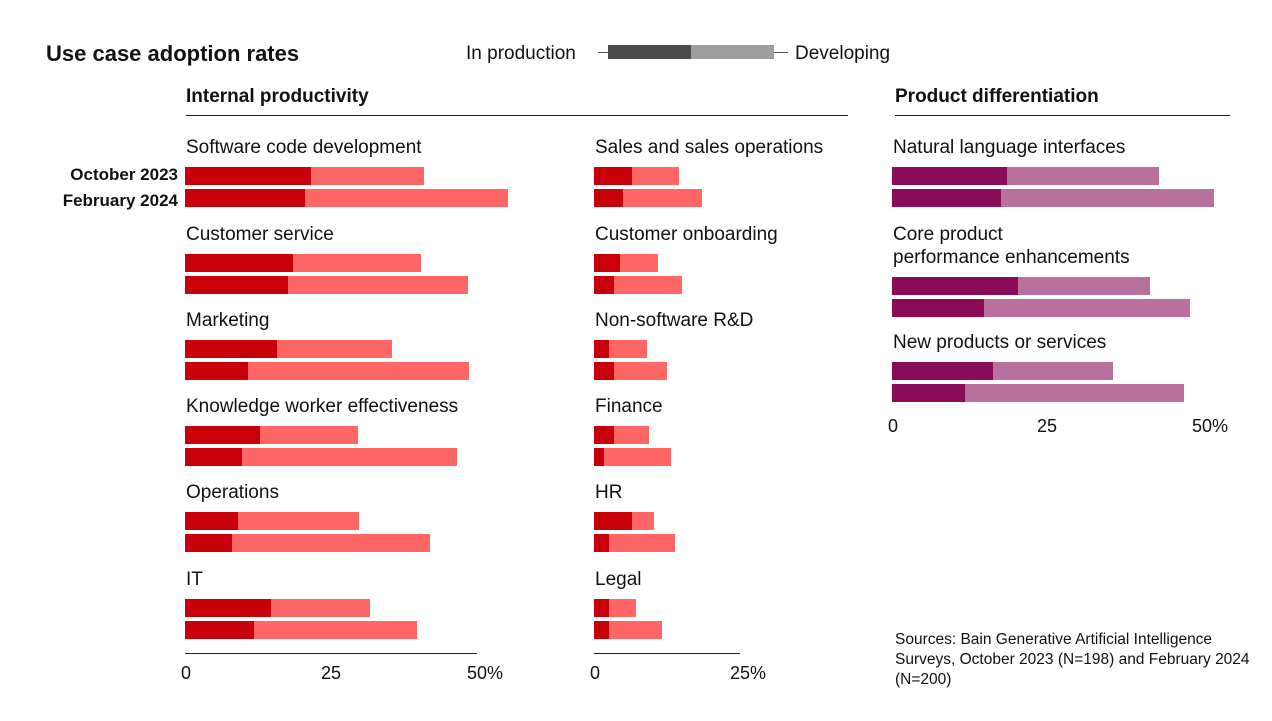 This screenshot has width=1272, height=721. I want to click on legend-developing: Developing, so click(843, 53).